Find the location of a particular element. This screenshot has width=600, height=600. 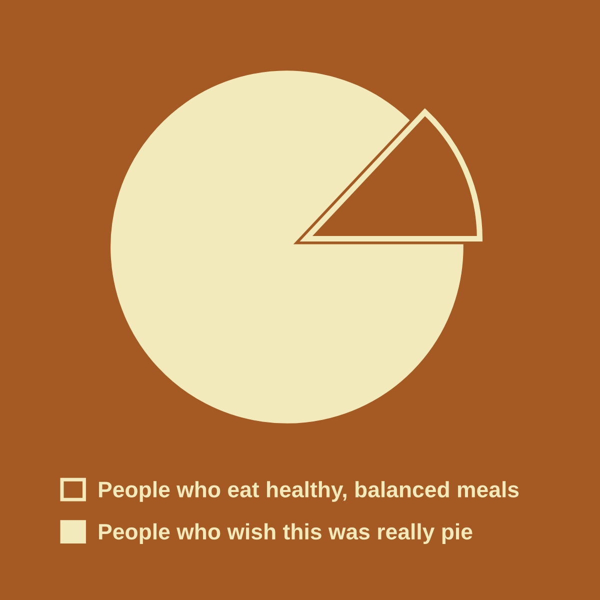

legend-label: People who wish this was really pie is located at coordinates (285, 533).